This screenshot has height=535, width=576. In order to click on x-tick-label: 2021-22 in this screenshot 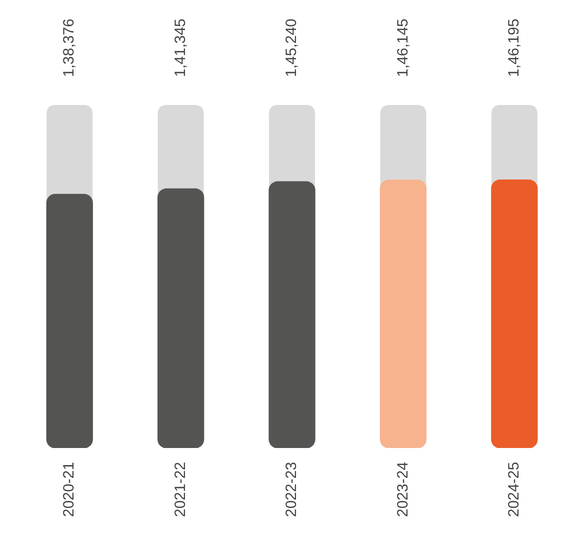, I will do `click(180, 490)`.